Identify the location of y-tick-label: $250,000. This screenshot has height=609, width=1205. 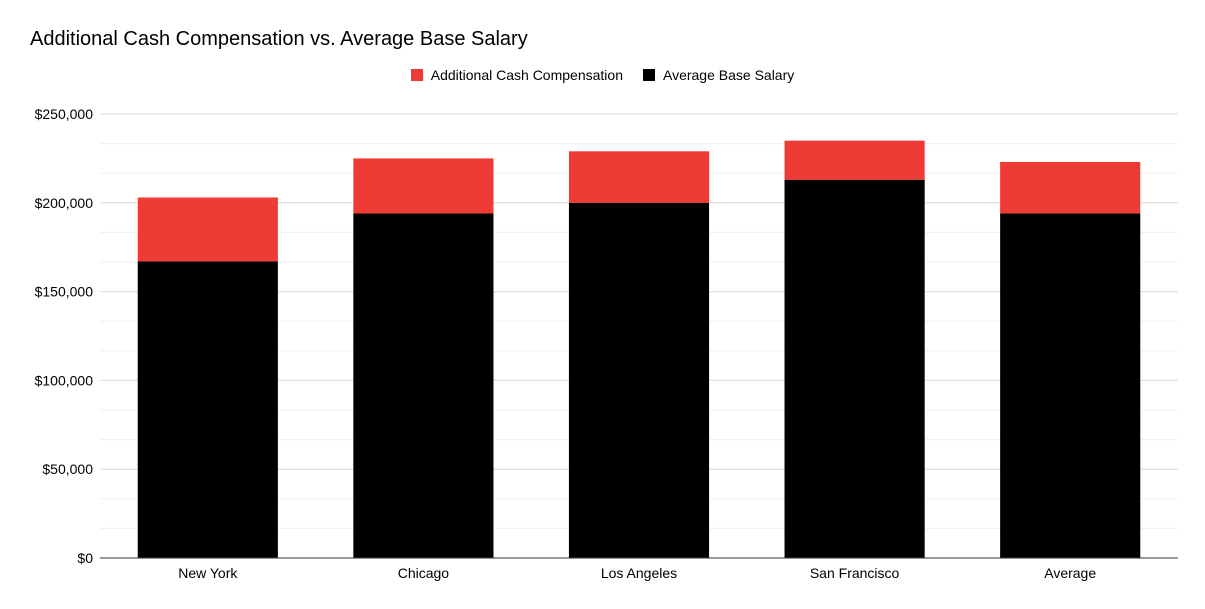
(64, 114).